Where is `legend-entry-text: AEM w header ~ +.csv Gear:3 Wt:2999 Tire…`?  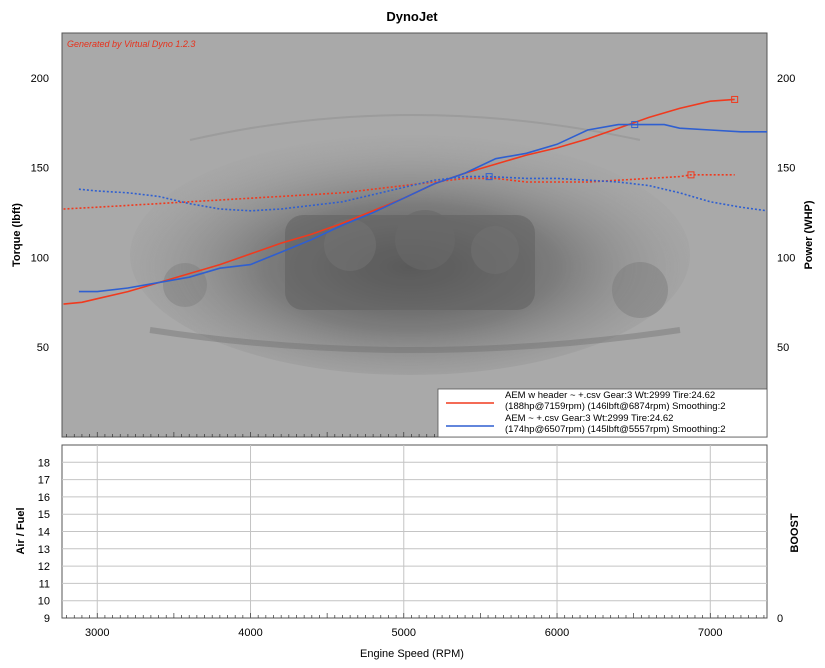
legend-entry-text: AEM w header ~ +.csv Gear:3 Wt:2999 Tire… is located at coordinates (610, 395).